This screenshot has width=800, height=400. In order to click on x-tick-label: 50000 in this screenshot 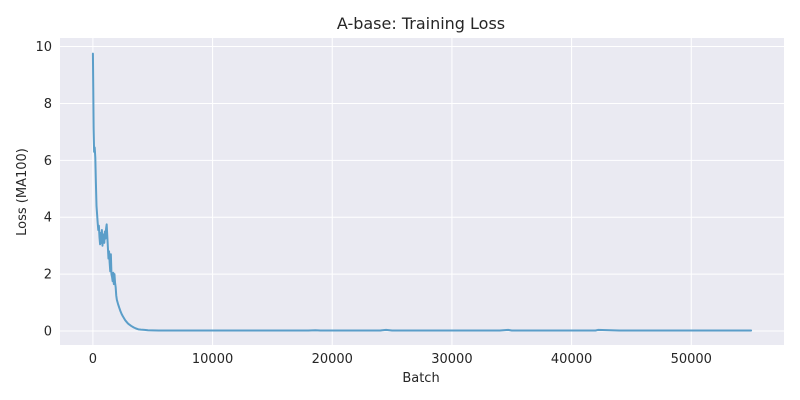, I will do `click(691, 359)`.